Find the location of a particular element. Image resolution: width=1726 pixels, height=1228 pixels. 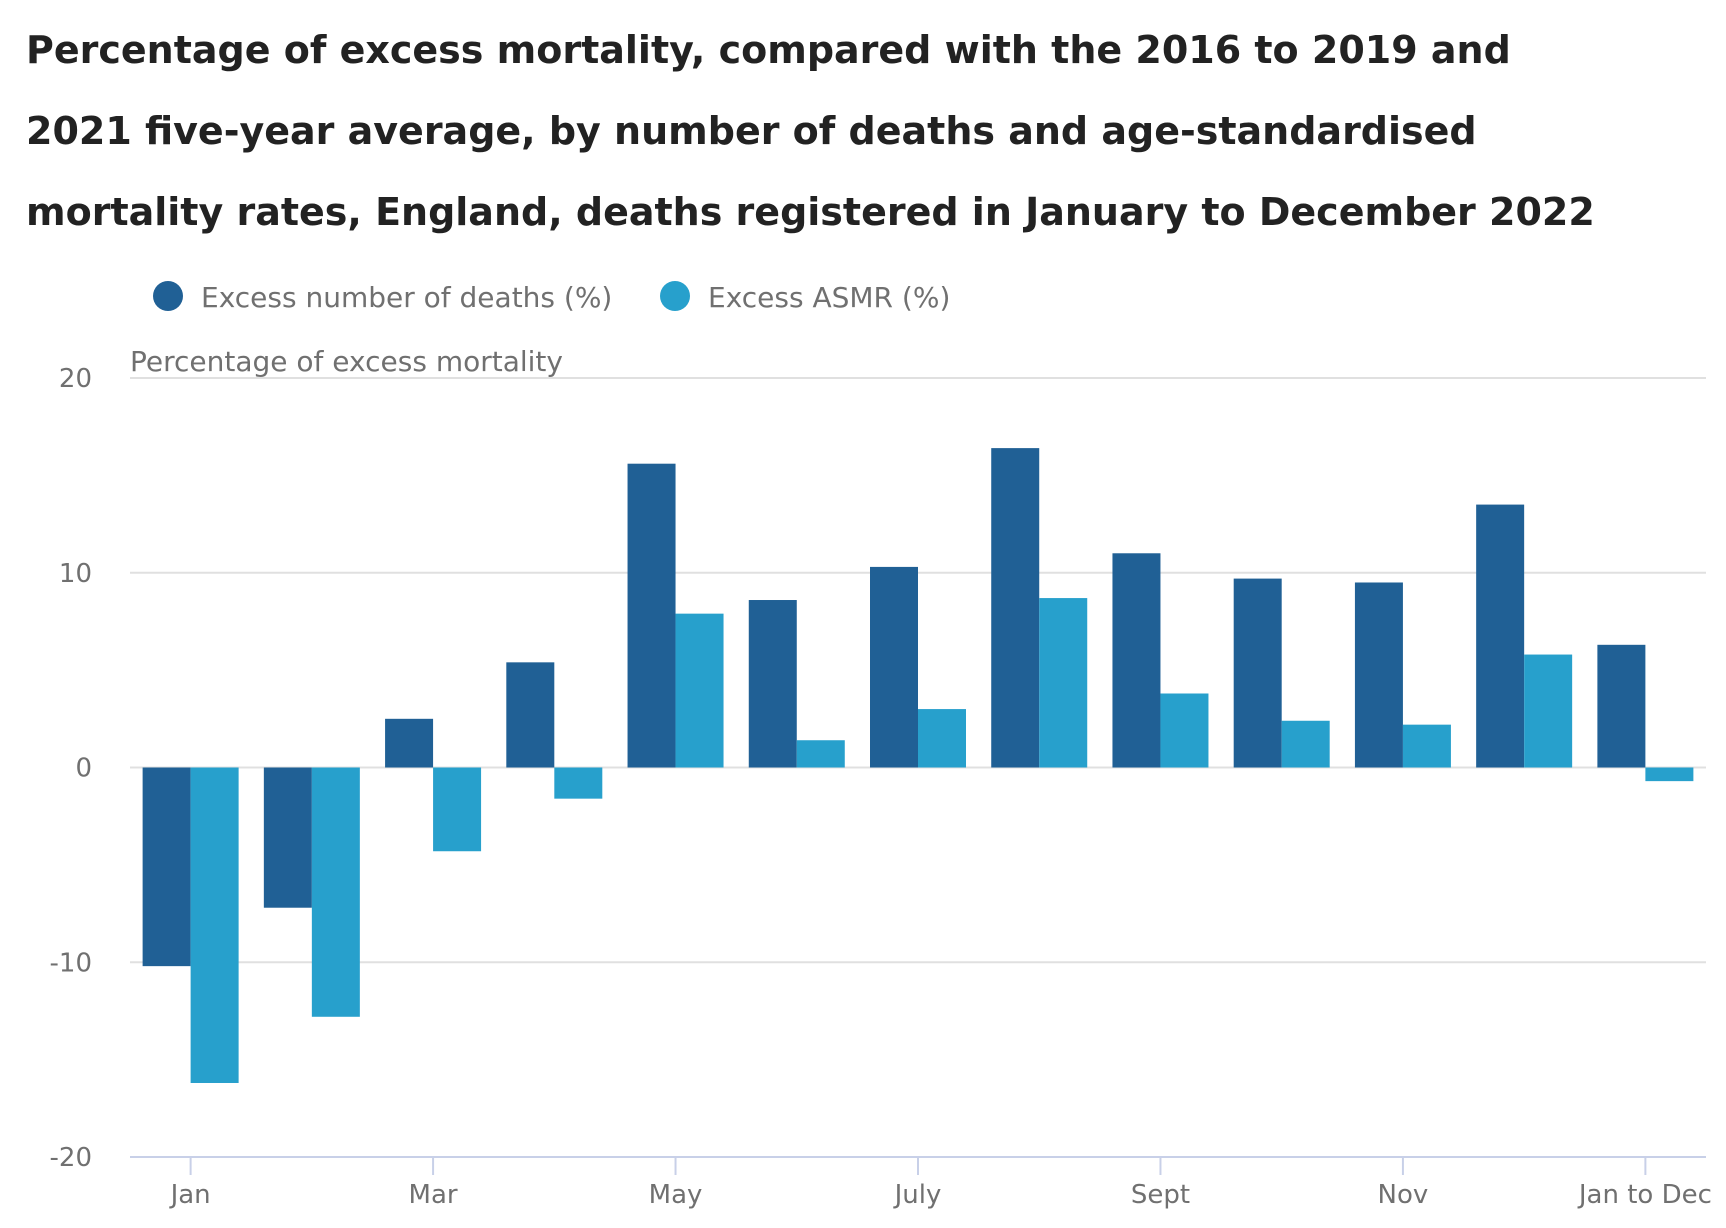

x-tick-label: Sept is located at coordinates (1160, 1195).